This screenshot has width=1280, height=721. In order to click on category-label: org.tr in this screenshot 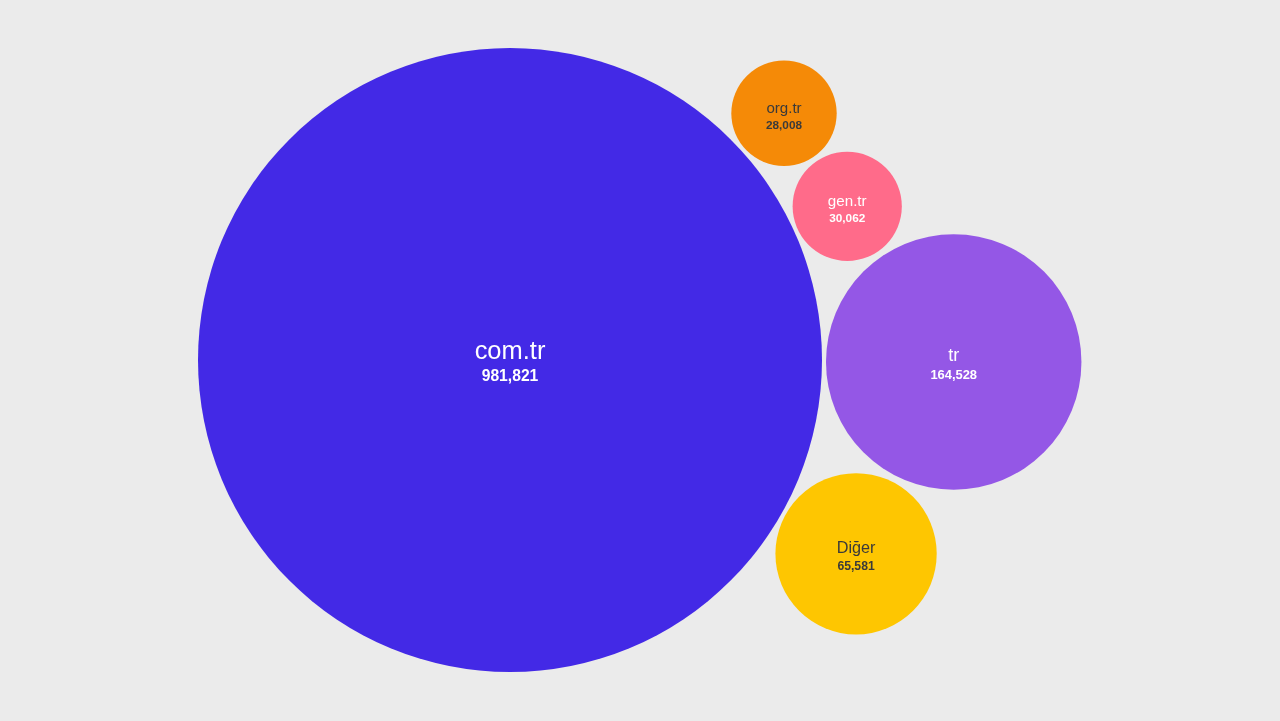, I will do `click(784, 108)`.